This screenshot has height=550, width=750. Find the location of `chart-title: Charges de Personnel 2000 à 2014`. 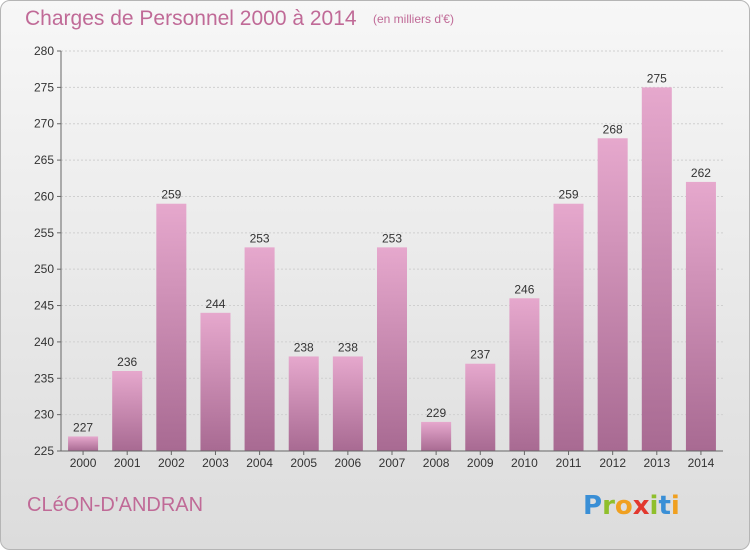

chart-title: Charges de Personnel 2000 à 2014 is located at coordinates (191, 18).